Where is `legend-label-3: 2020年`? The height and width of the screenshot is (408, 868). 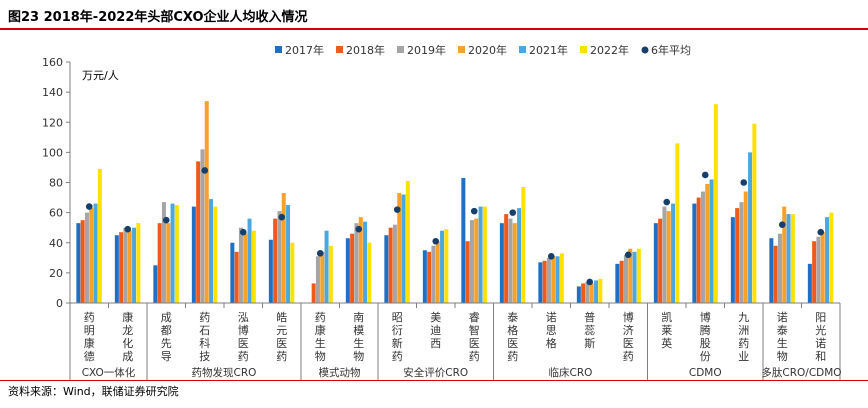 legend-label-3: 2020年 is located at coordinates (487, 50).